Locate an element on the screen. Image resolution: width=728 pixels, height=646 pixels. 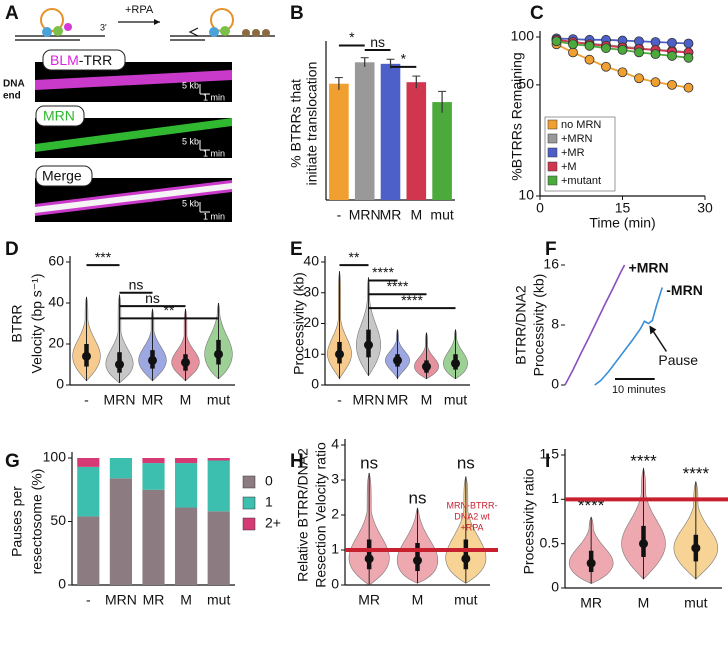
panel-label: H is located at coordinates (297, 461).